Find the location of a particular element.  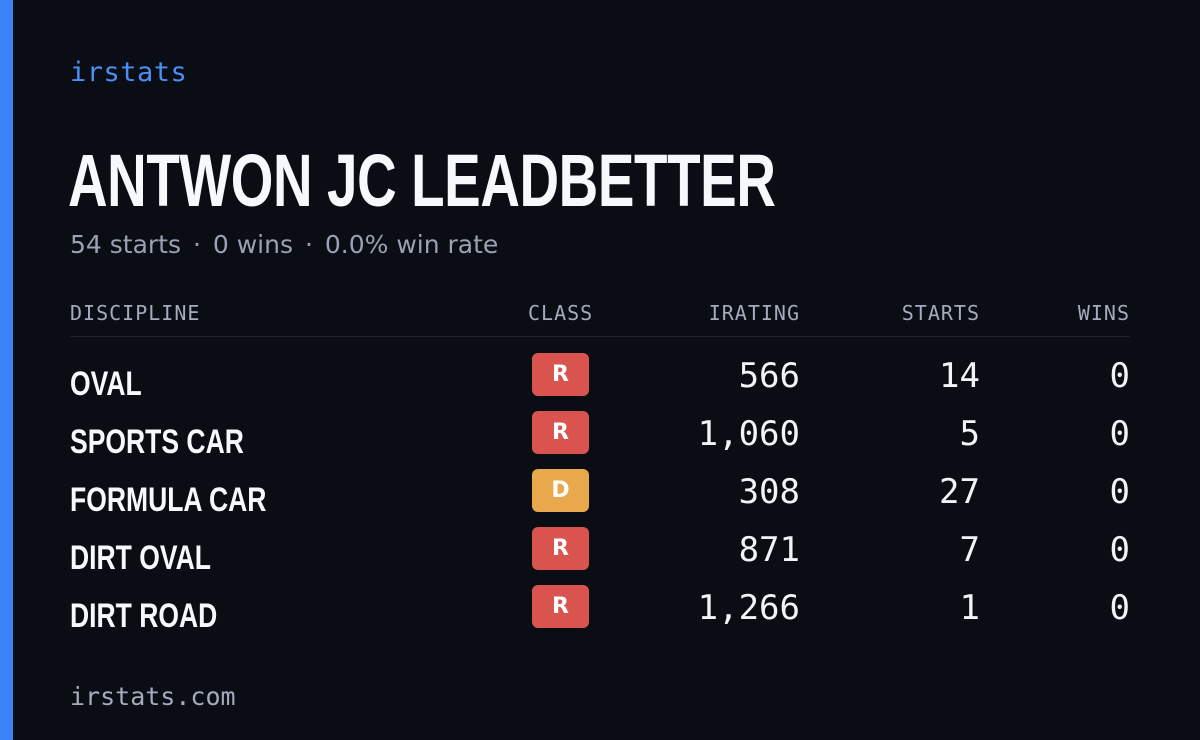

header-discipline: DISCIPLINE is located at coordinates (135, 313).